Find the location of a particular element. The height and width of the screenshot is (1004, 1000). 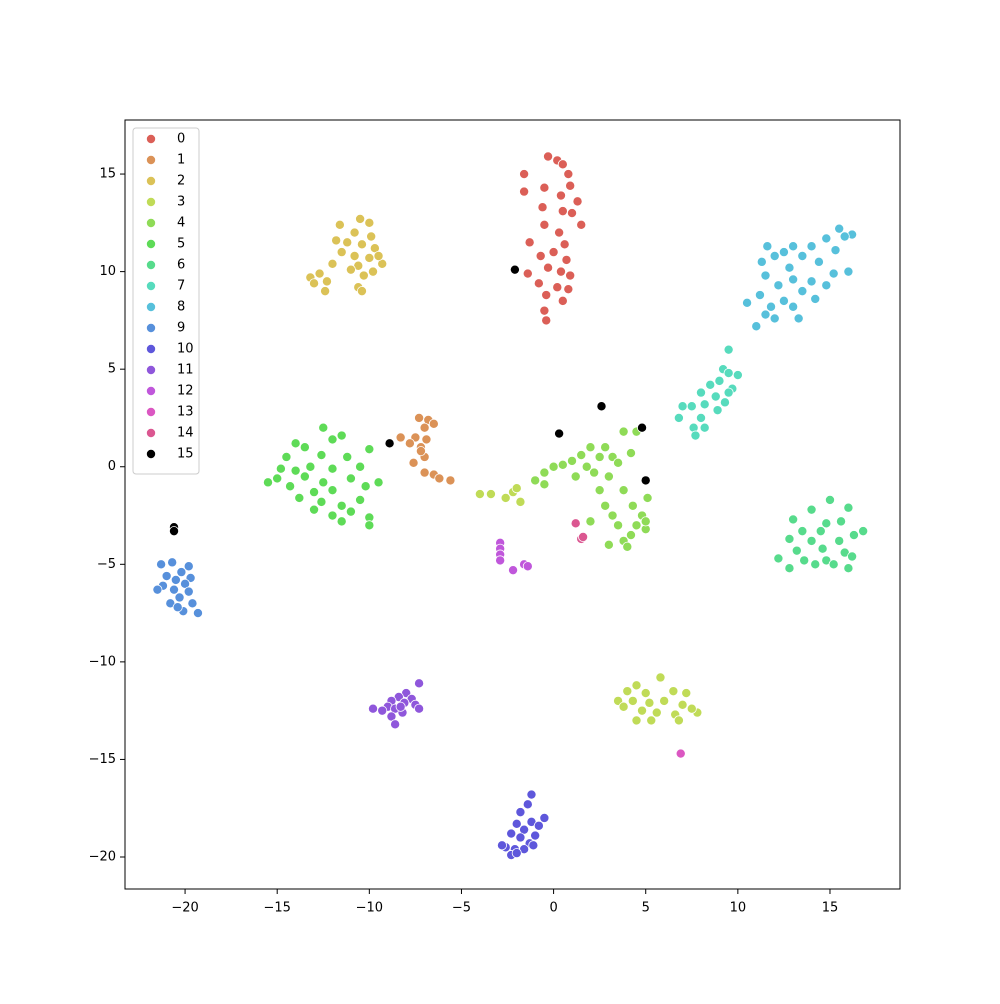

legend-label: 11 is located at coordinates (185, 370).